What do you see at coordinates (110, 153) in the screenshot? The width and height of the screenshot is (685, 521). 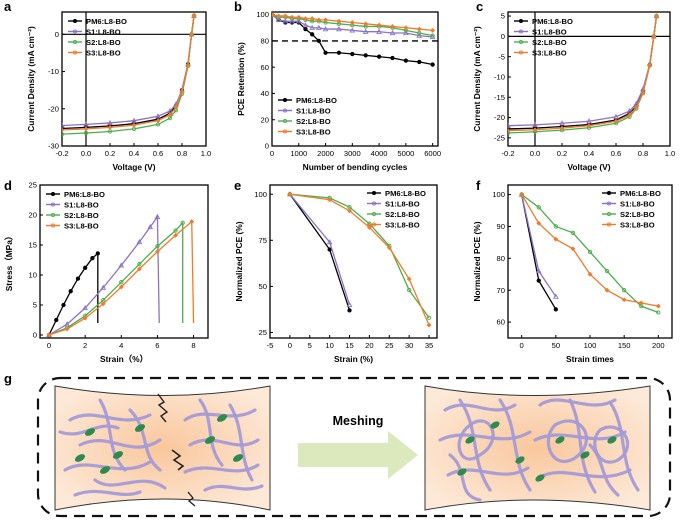 I see `x-tick-label: 0.2` at bounding box center [110, 153].